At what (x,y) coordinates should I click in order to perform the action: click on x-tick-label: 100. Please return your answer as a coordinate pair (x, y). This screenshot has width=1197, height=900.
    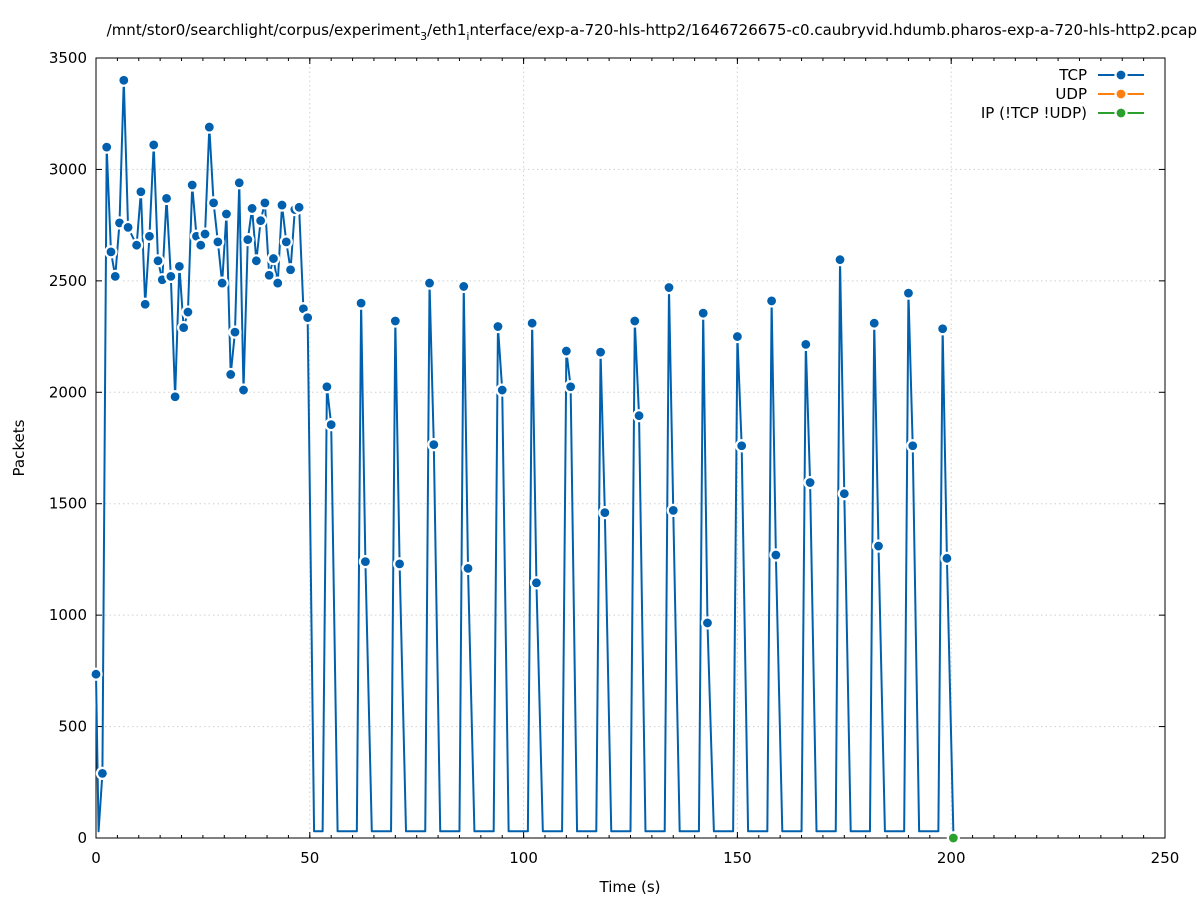
    Looking at the image, I should click on (523, 858).